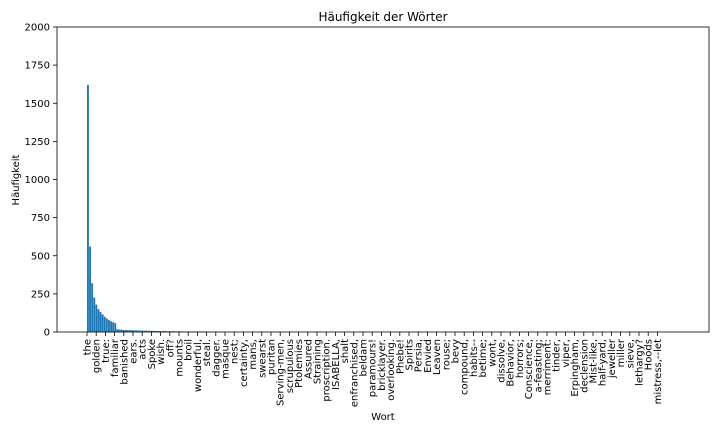  What do you see at coordinates (575, 368) in the screenshot?
I see `x-tick-label: Erpingham,` at bounding box center [575, 368].